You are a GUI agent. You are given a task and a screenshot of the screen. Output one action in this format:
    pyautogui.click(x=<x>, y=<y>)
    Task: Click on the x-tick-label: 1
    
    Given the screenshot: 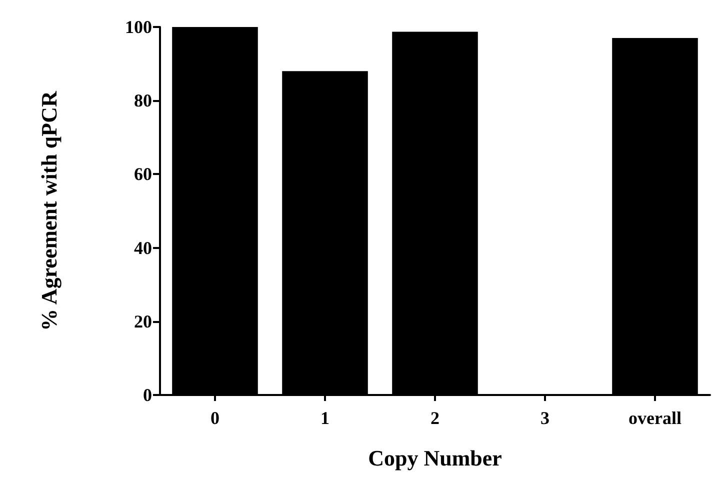 What is the action you would take?
    pyautogui.click(x=325, y=418)
    